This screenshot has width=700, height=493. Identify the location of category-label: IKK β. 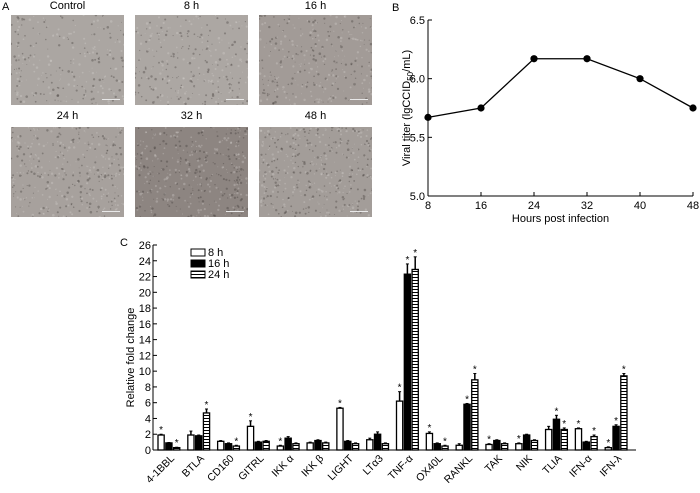
(312, 466).